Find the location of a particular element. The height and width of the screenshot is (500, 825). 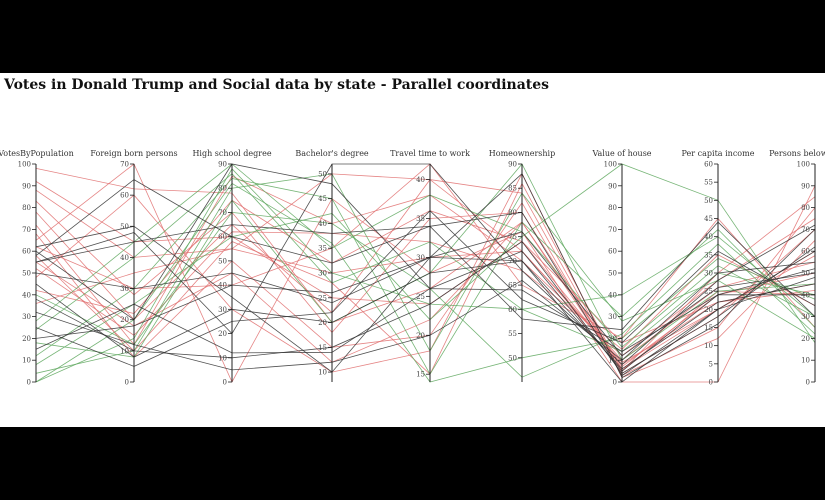

axis-2: Foreign born persons 0 10 20 30 40 50 60 70 is located at coordinates (133, 268).